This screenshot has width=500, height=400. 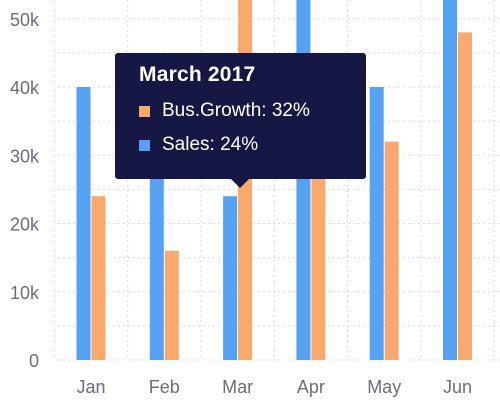 What do you see at coordinates (83, 223) in the screenshot?
I see `bar-sales-jan` at bounding box center [83, 223].